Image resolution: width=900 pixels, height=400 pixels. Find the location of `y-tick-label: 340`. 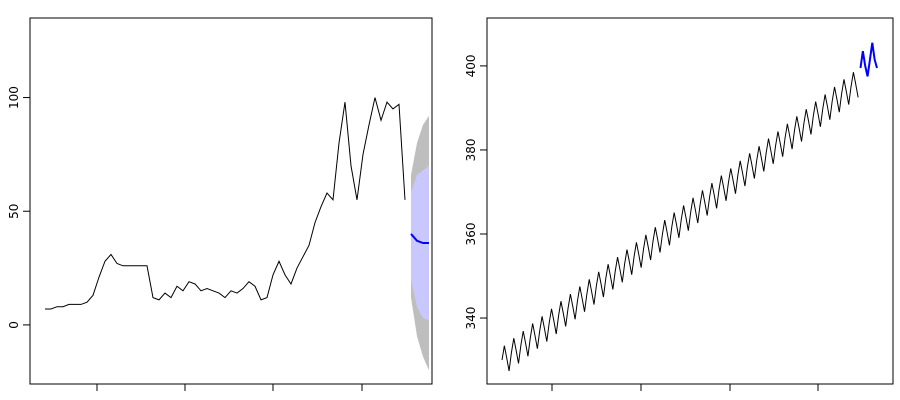

y-tick-label: 340 is located at coordinates (471, 318).